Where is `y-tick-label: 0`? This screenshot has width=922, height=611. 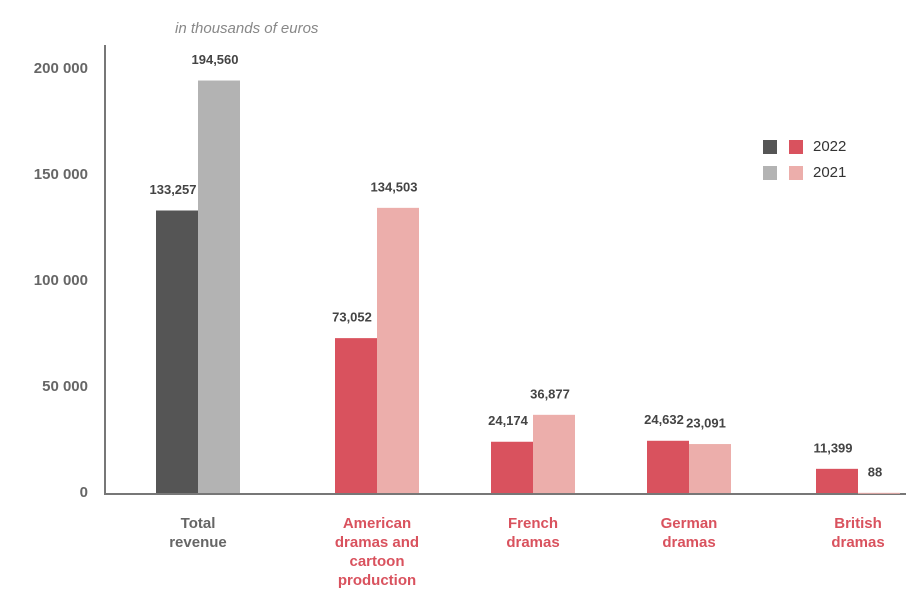
y-tick-label: 0 is located at coordinates (84, 492).